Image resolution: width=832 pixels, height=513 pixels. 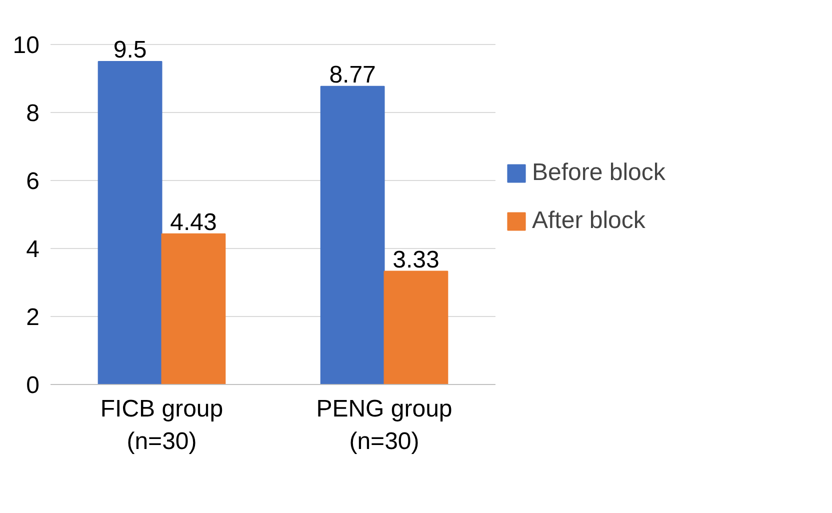 I want to click on data-label: 3.33, so click(x=416, y=260).